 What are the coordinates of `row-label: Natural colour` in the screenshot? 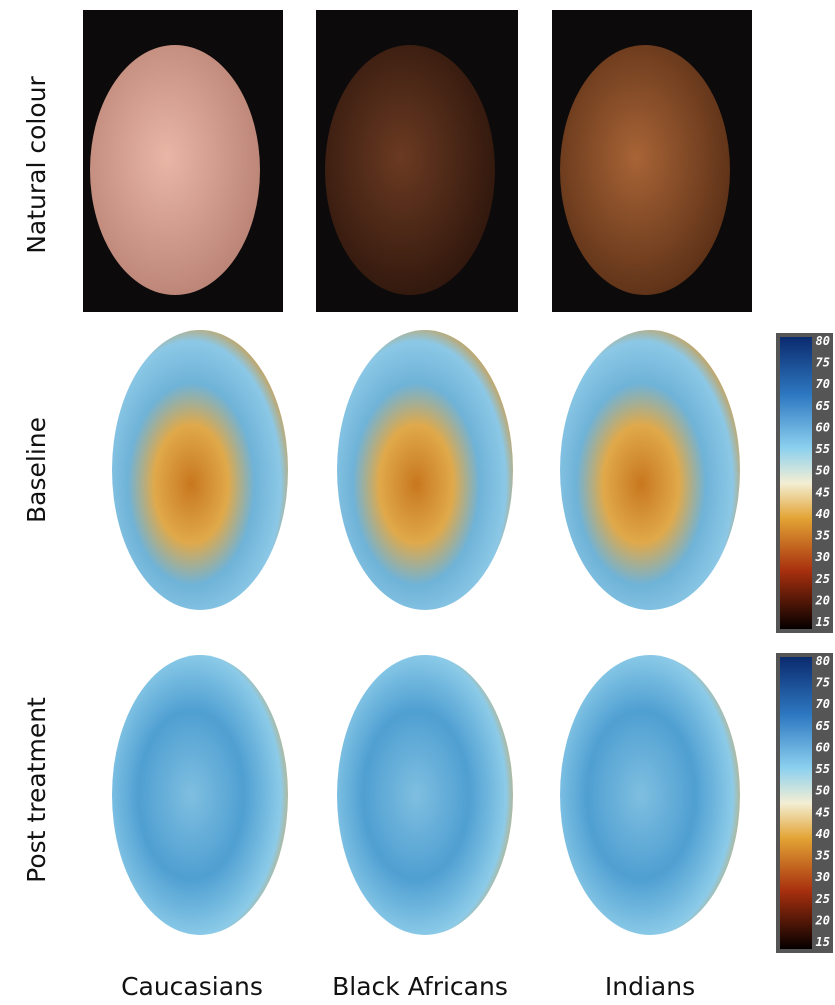 It's located at (36, 165).